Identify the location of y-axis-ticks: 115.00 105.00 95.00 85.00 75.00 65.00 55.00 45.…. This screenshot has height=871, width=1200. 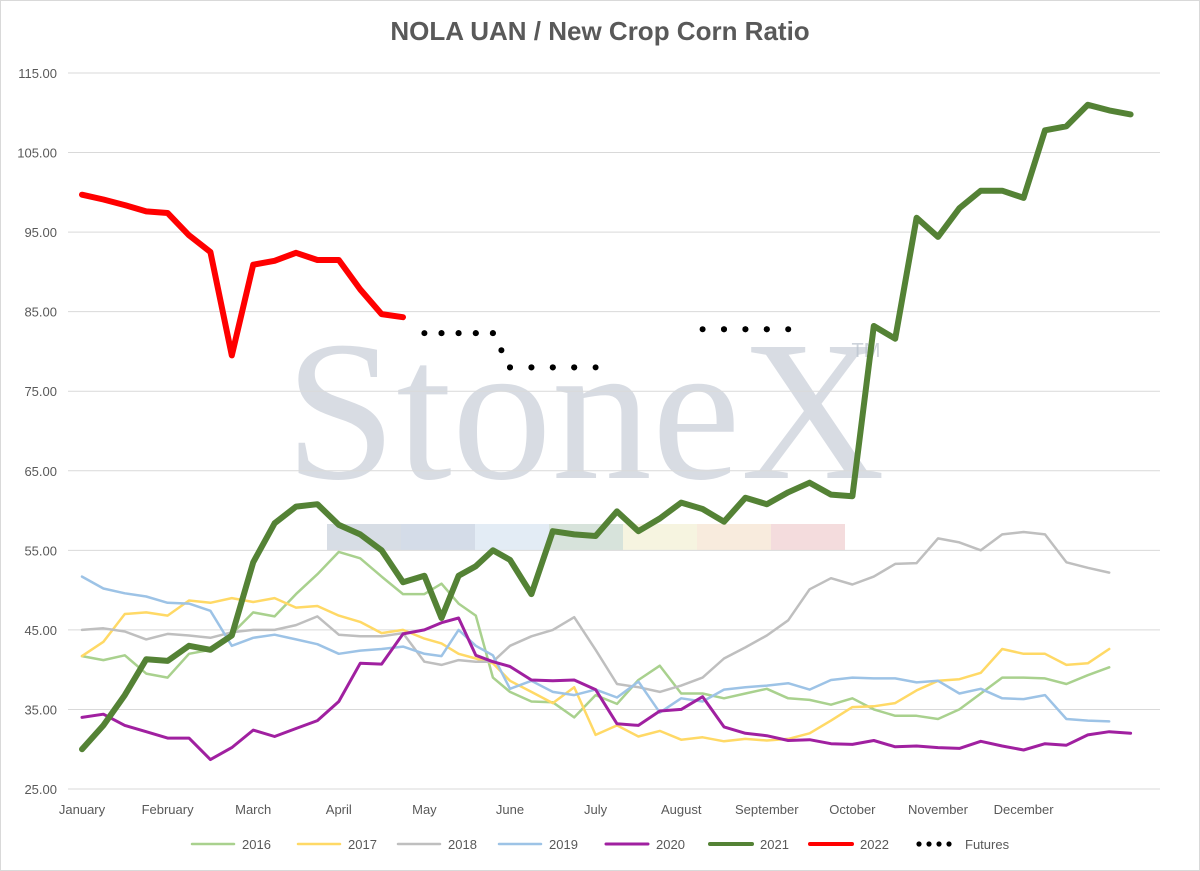
(37, 431).